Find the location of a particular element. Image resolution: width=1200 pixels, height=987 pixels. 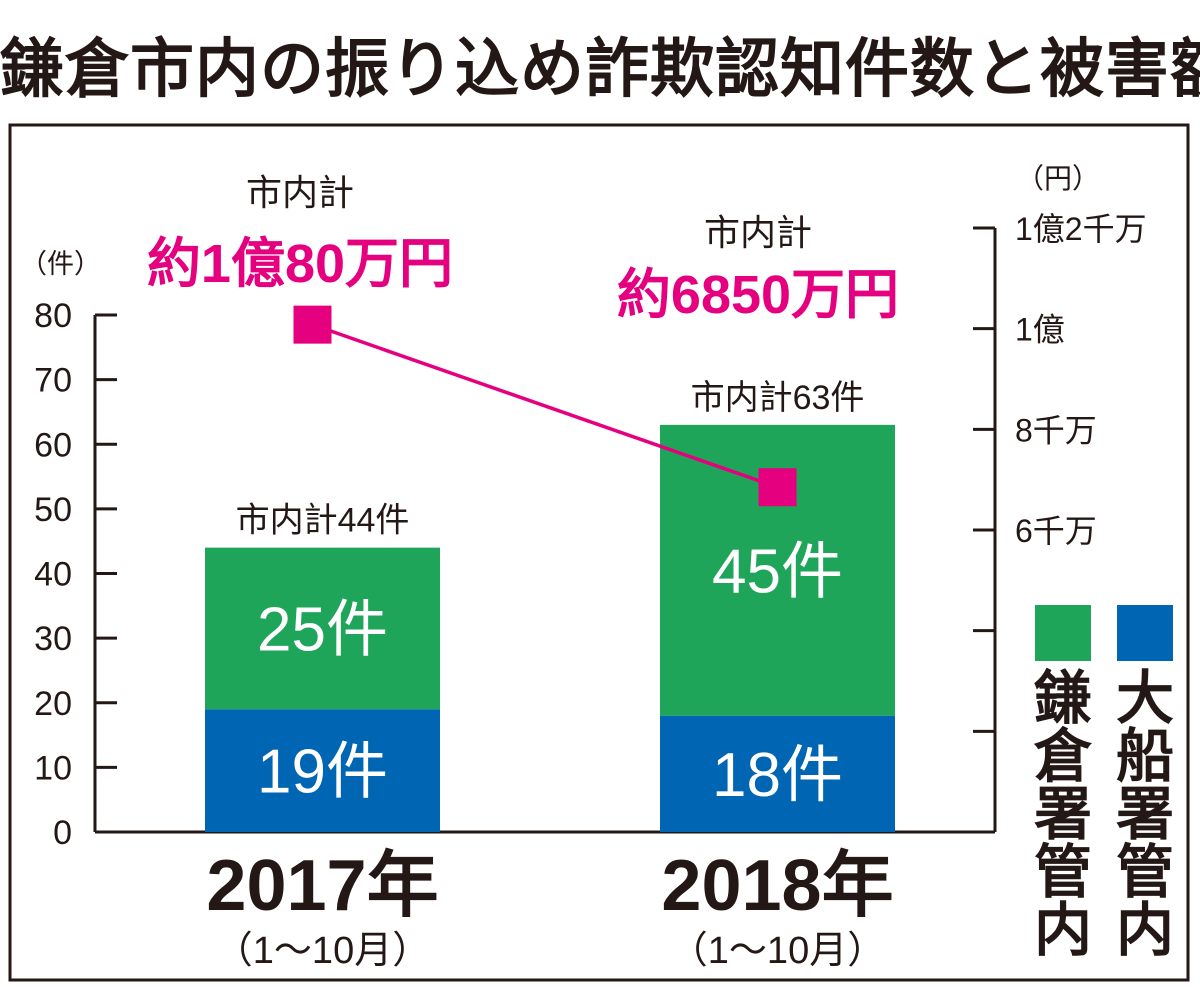

left-axis-tick-label: 30 is located at coordinates (53, 639).